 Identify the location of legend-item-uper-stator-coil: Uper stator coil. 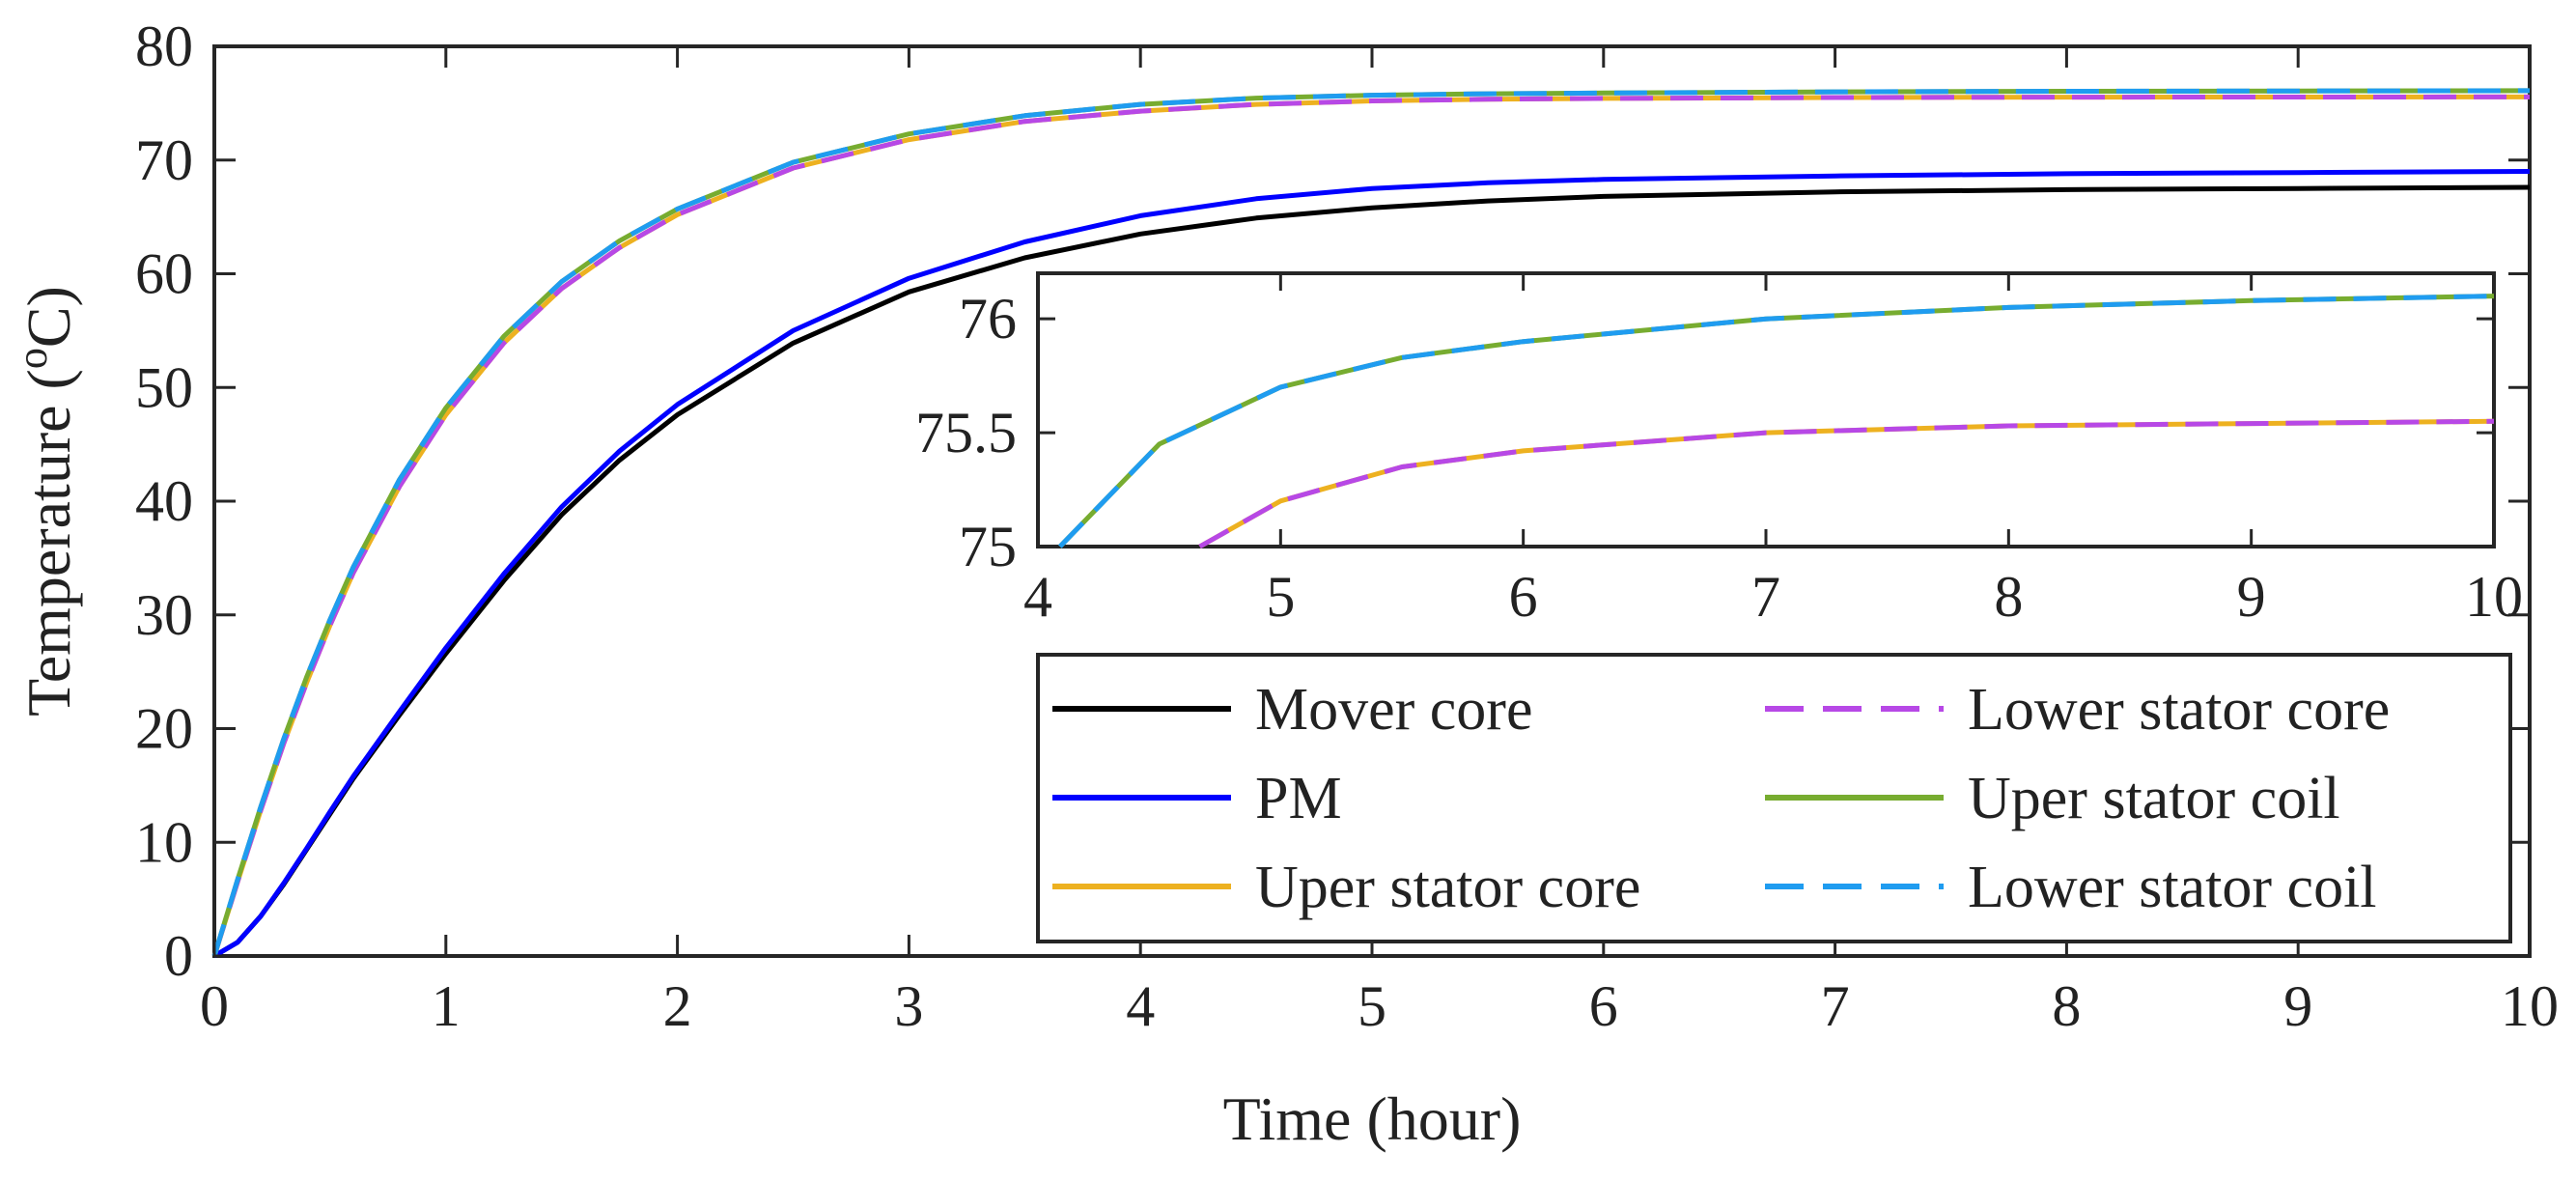
(2052, 798).